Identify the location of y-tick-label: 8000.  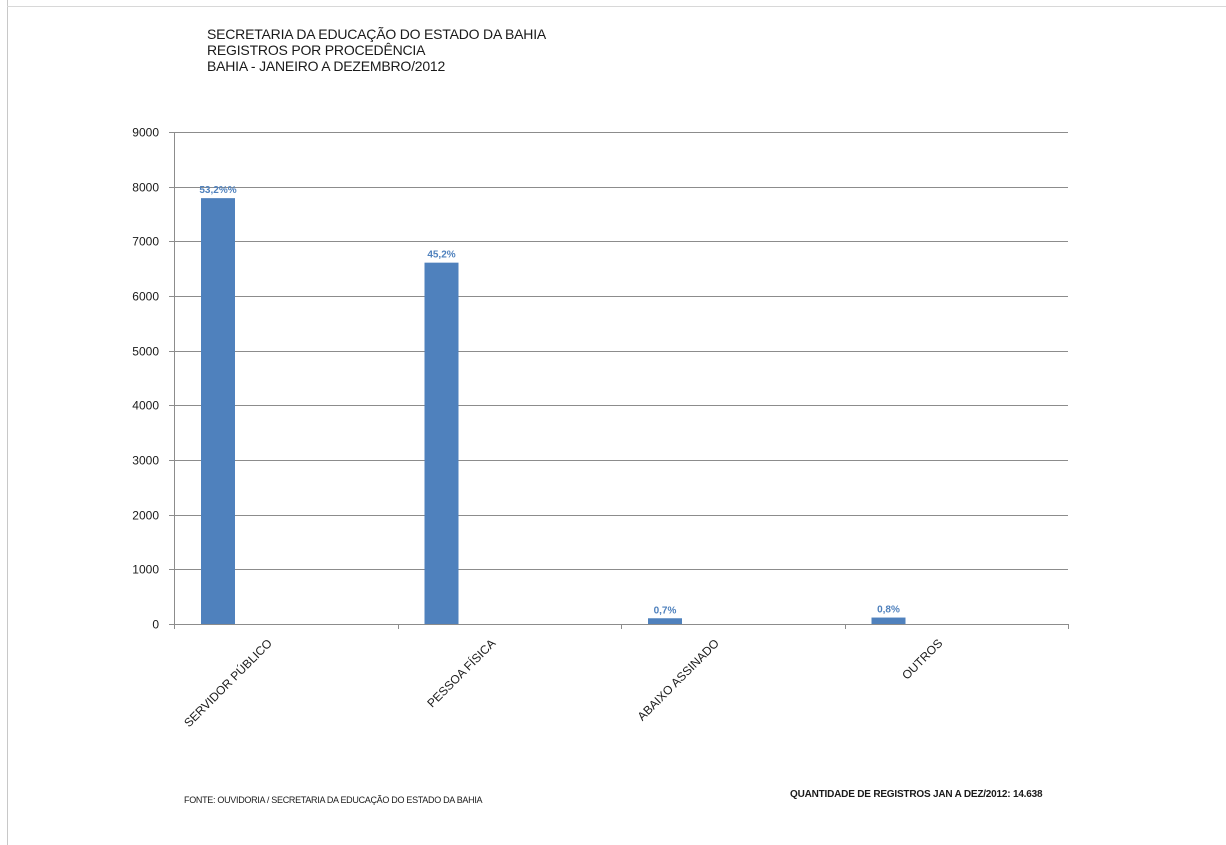
(145, 188).